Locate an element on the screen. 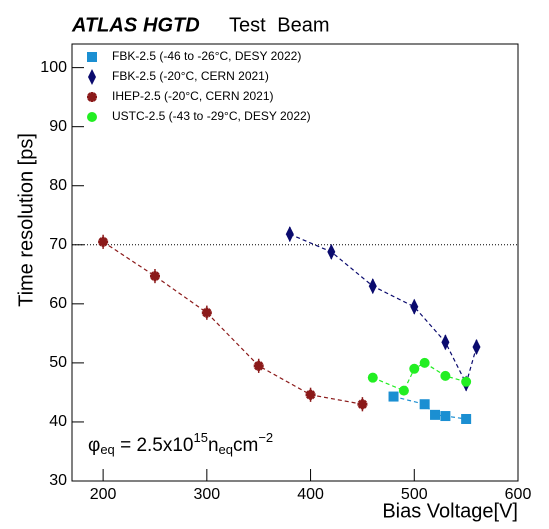 The width and height of the screenshot is (549, 529). legend-label: FBK-2.5 (-20°C, CERN 2021) is located at coordinates (190, 76).